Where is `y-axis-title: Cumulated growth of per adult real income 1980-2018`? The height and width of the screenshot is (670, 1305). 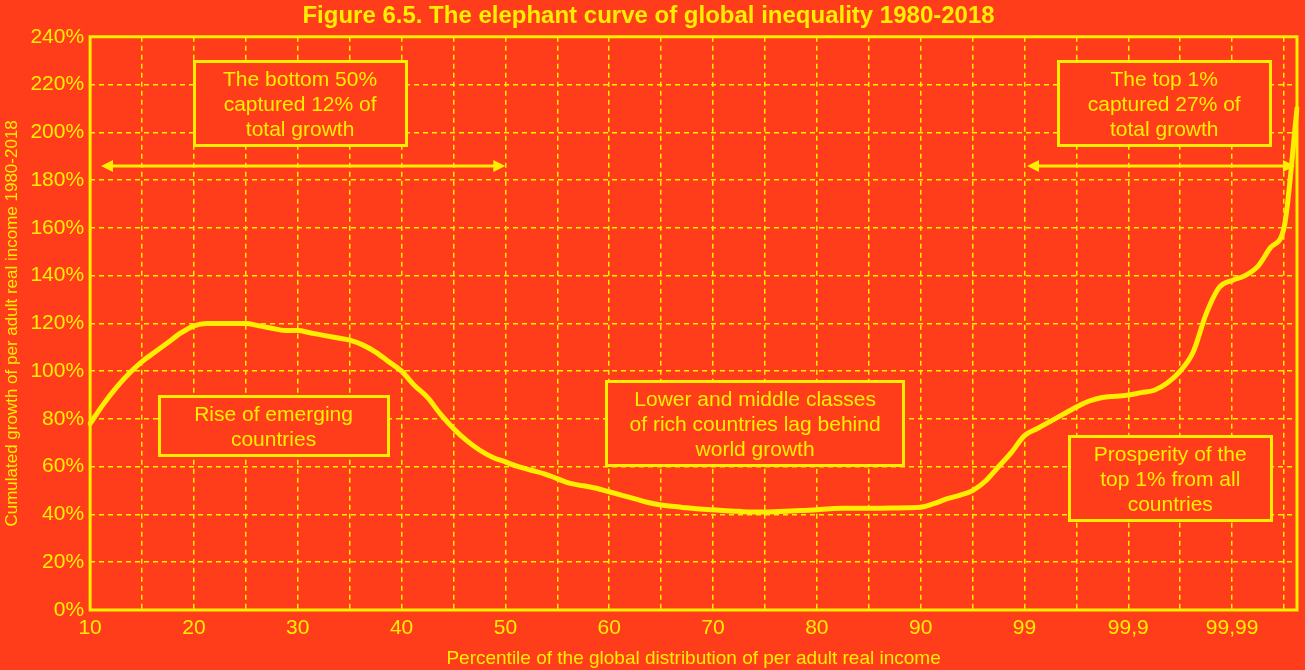
y-axis-title: Cumulated growth of per adult real income 1980-2018 is located at coordinates (11, 323).